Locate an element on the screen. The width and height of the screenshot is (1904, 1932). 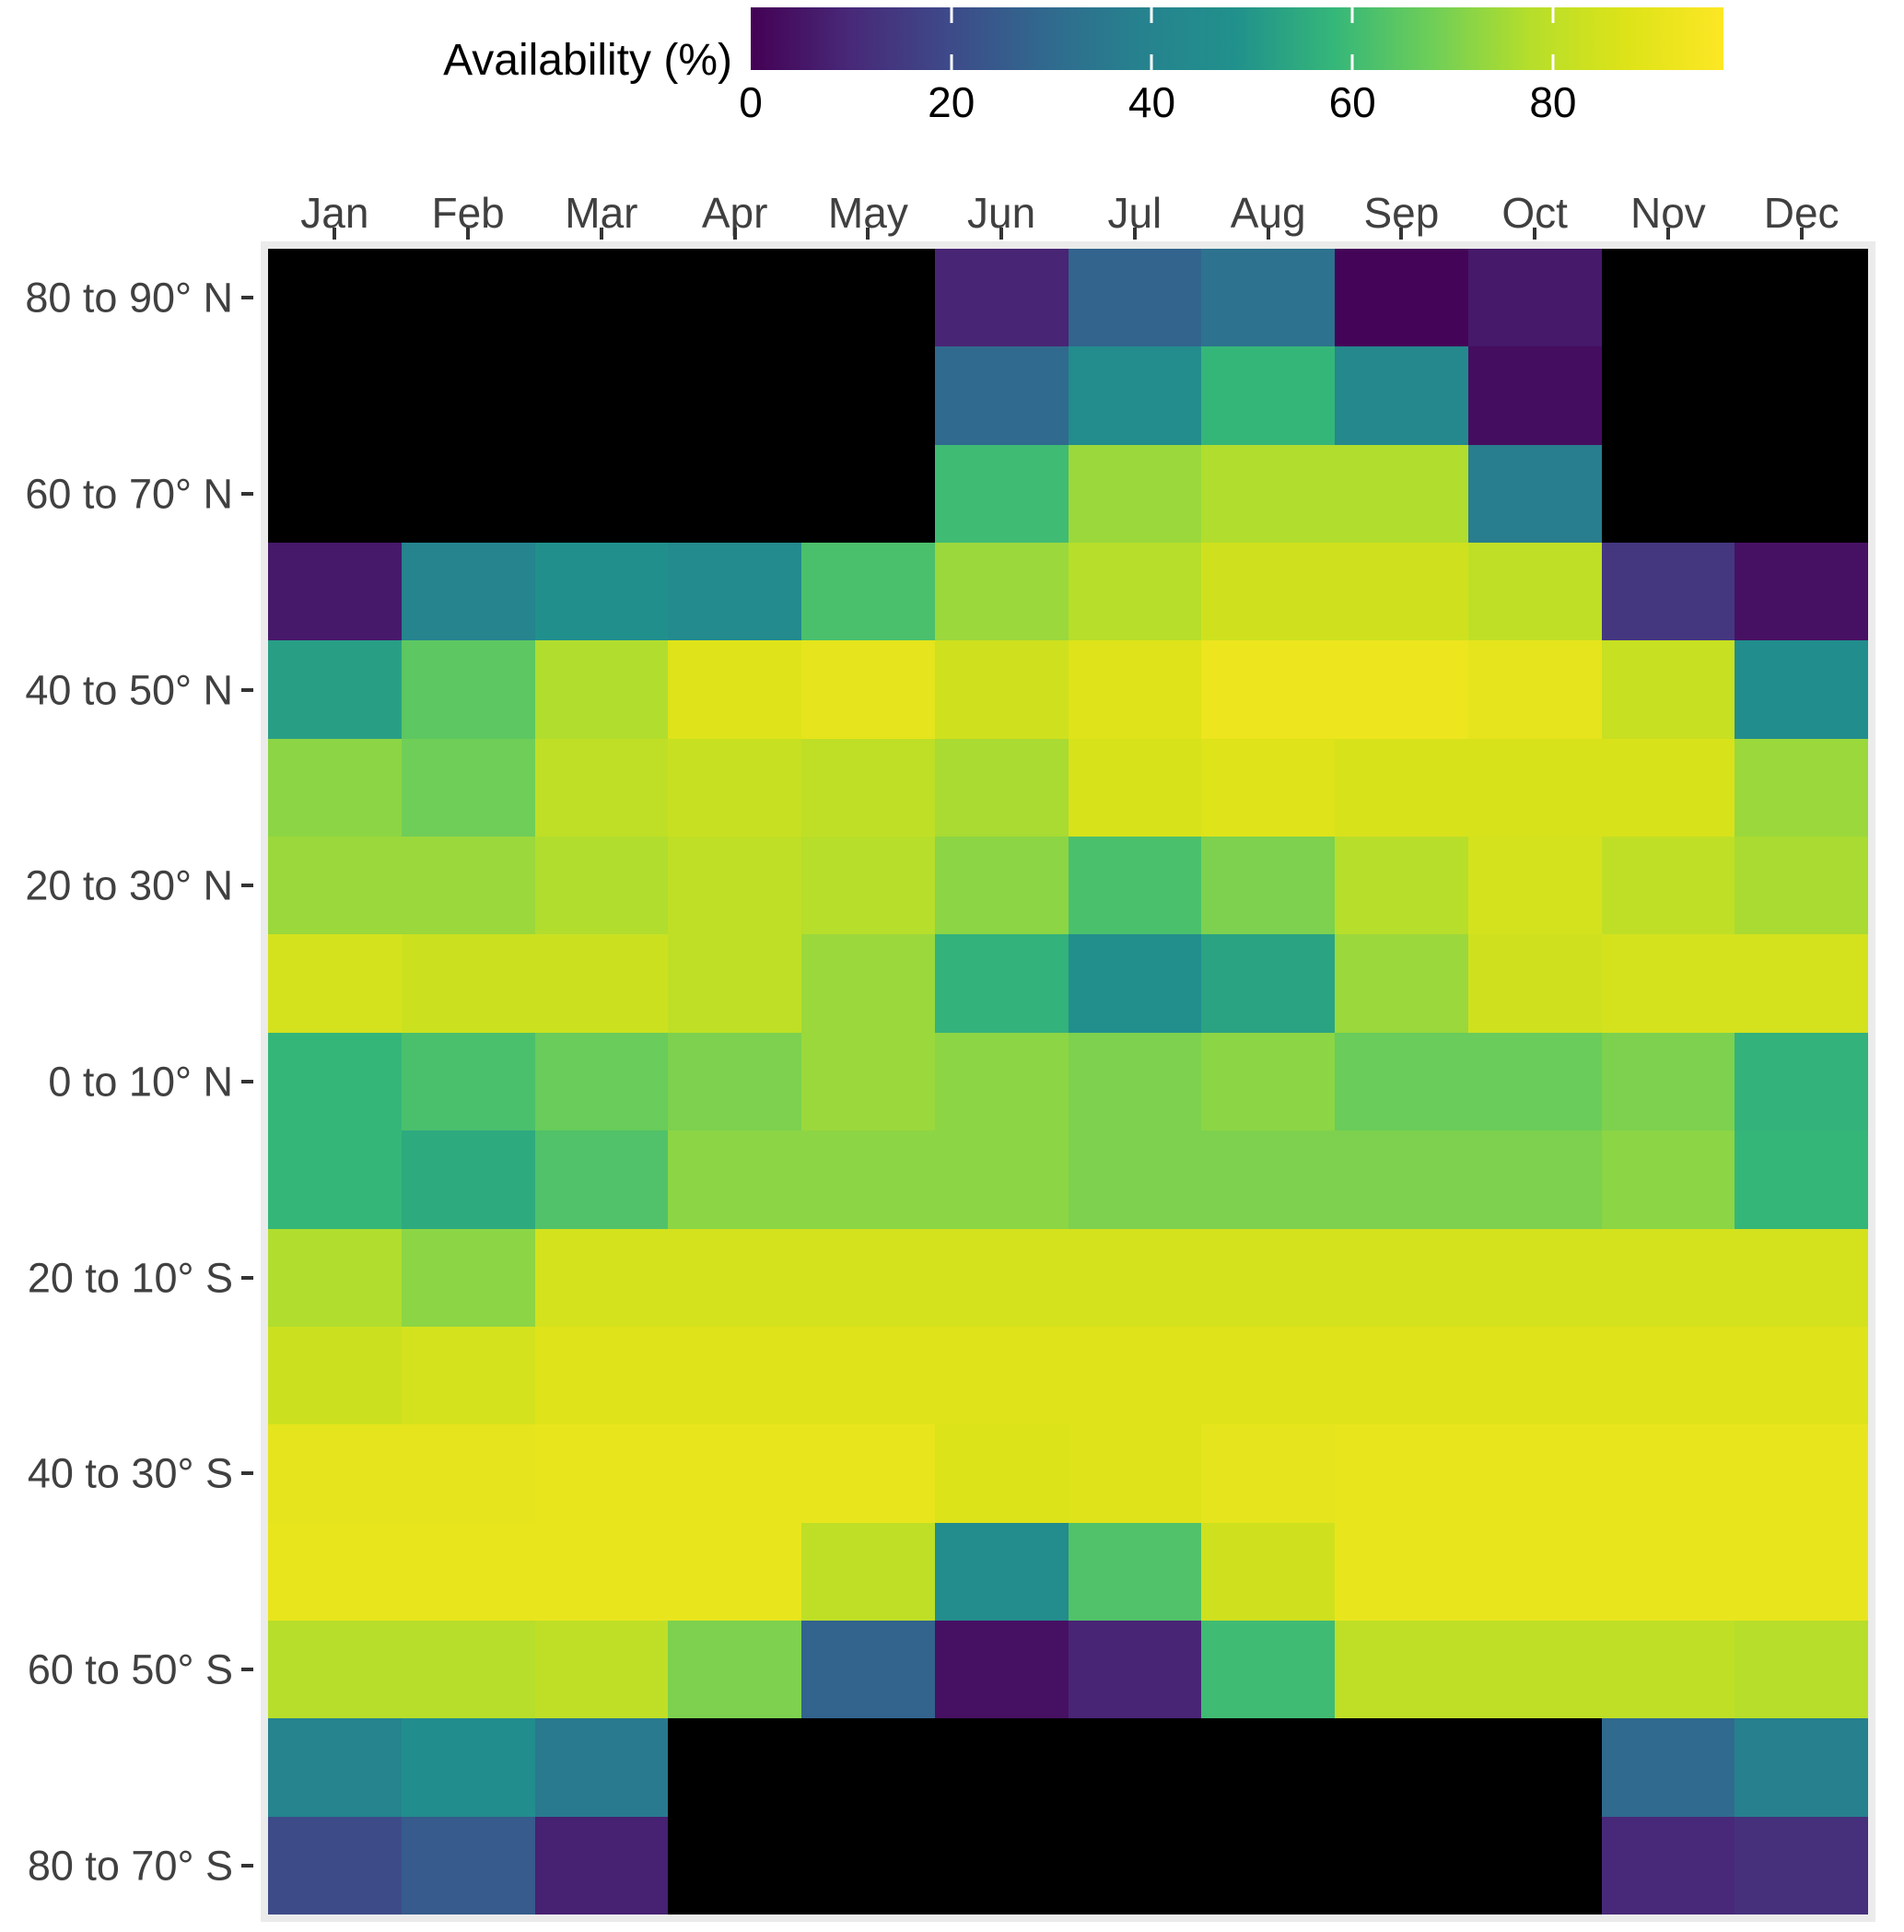
colorbar-tick-label: 40 is located at coordinates (1151, 102).